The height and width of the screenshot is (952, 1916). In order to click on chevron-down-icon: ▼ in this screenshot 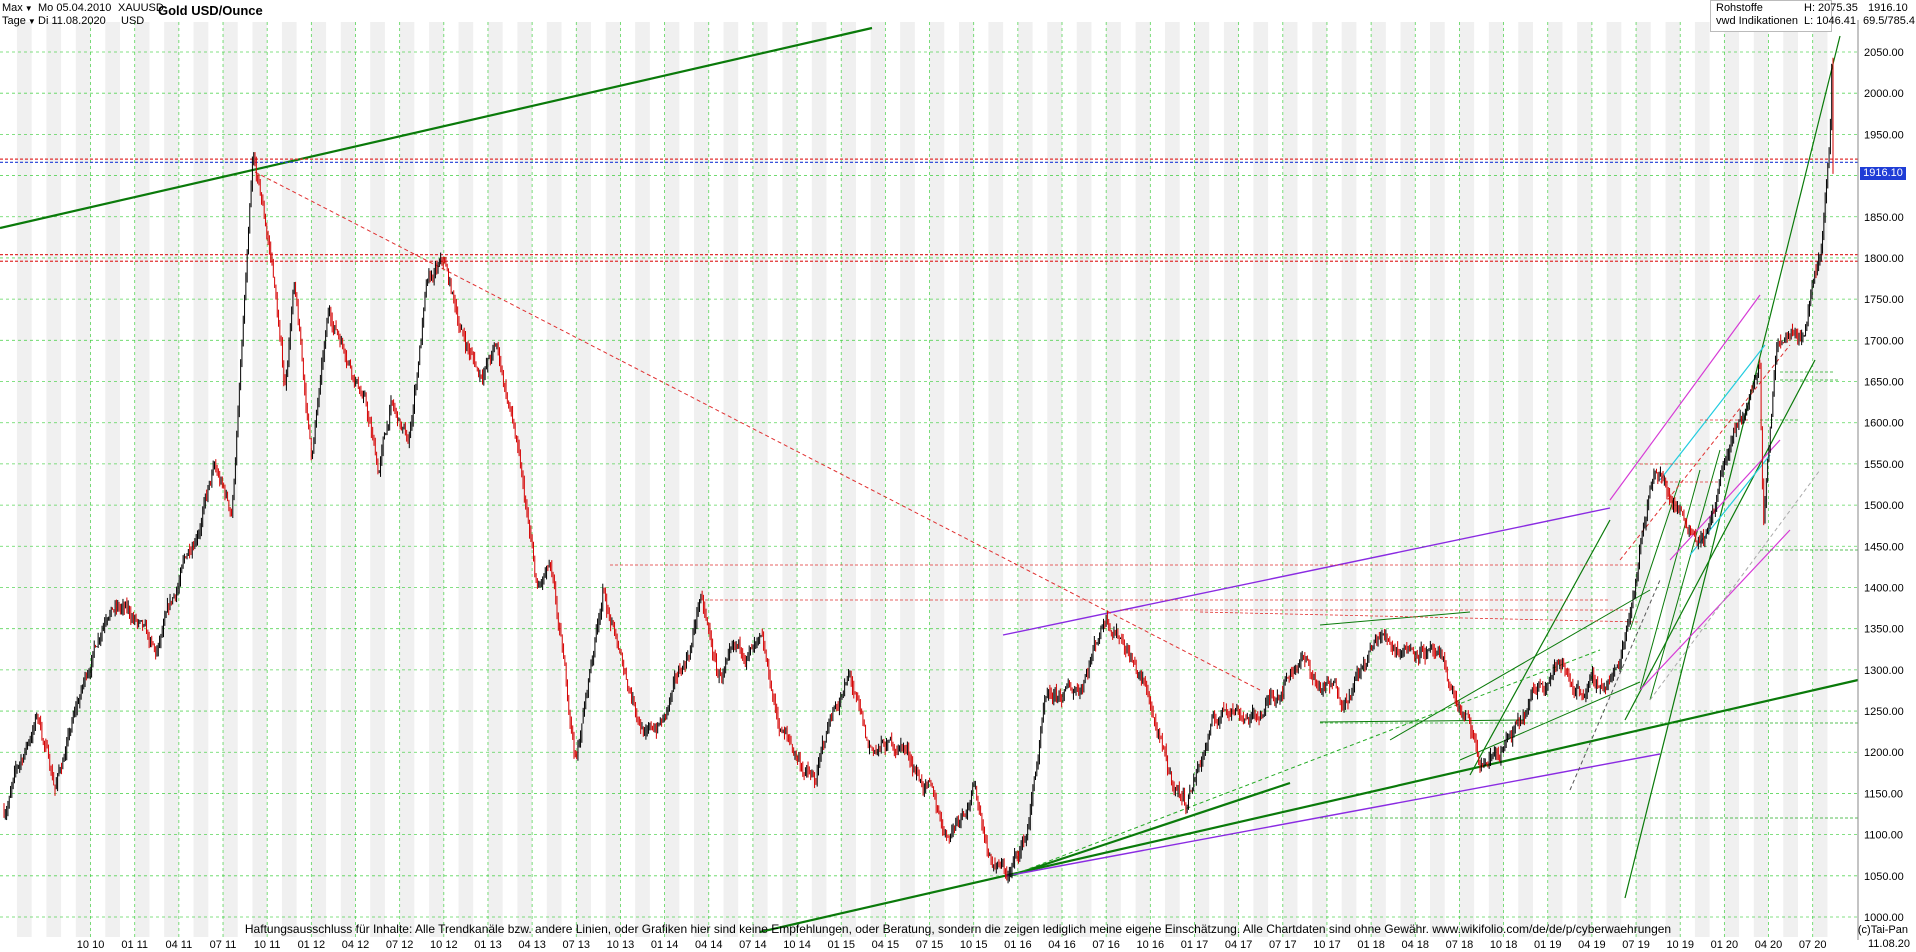, I will do `click(28, 8)`.